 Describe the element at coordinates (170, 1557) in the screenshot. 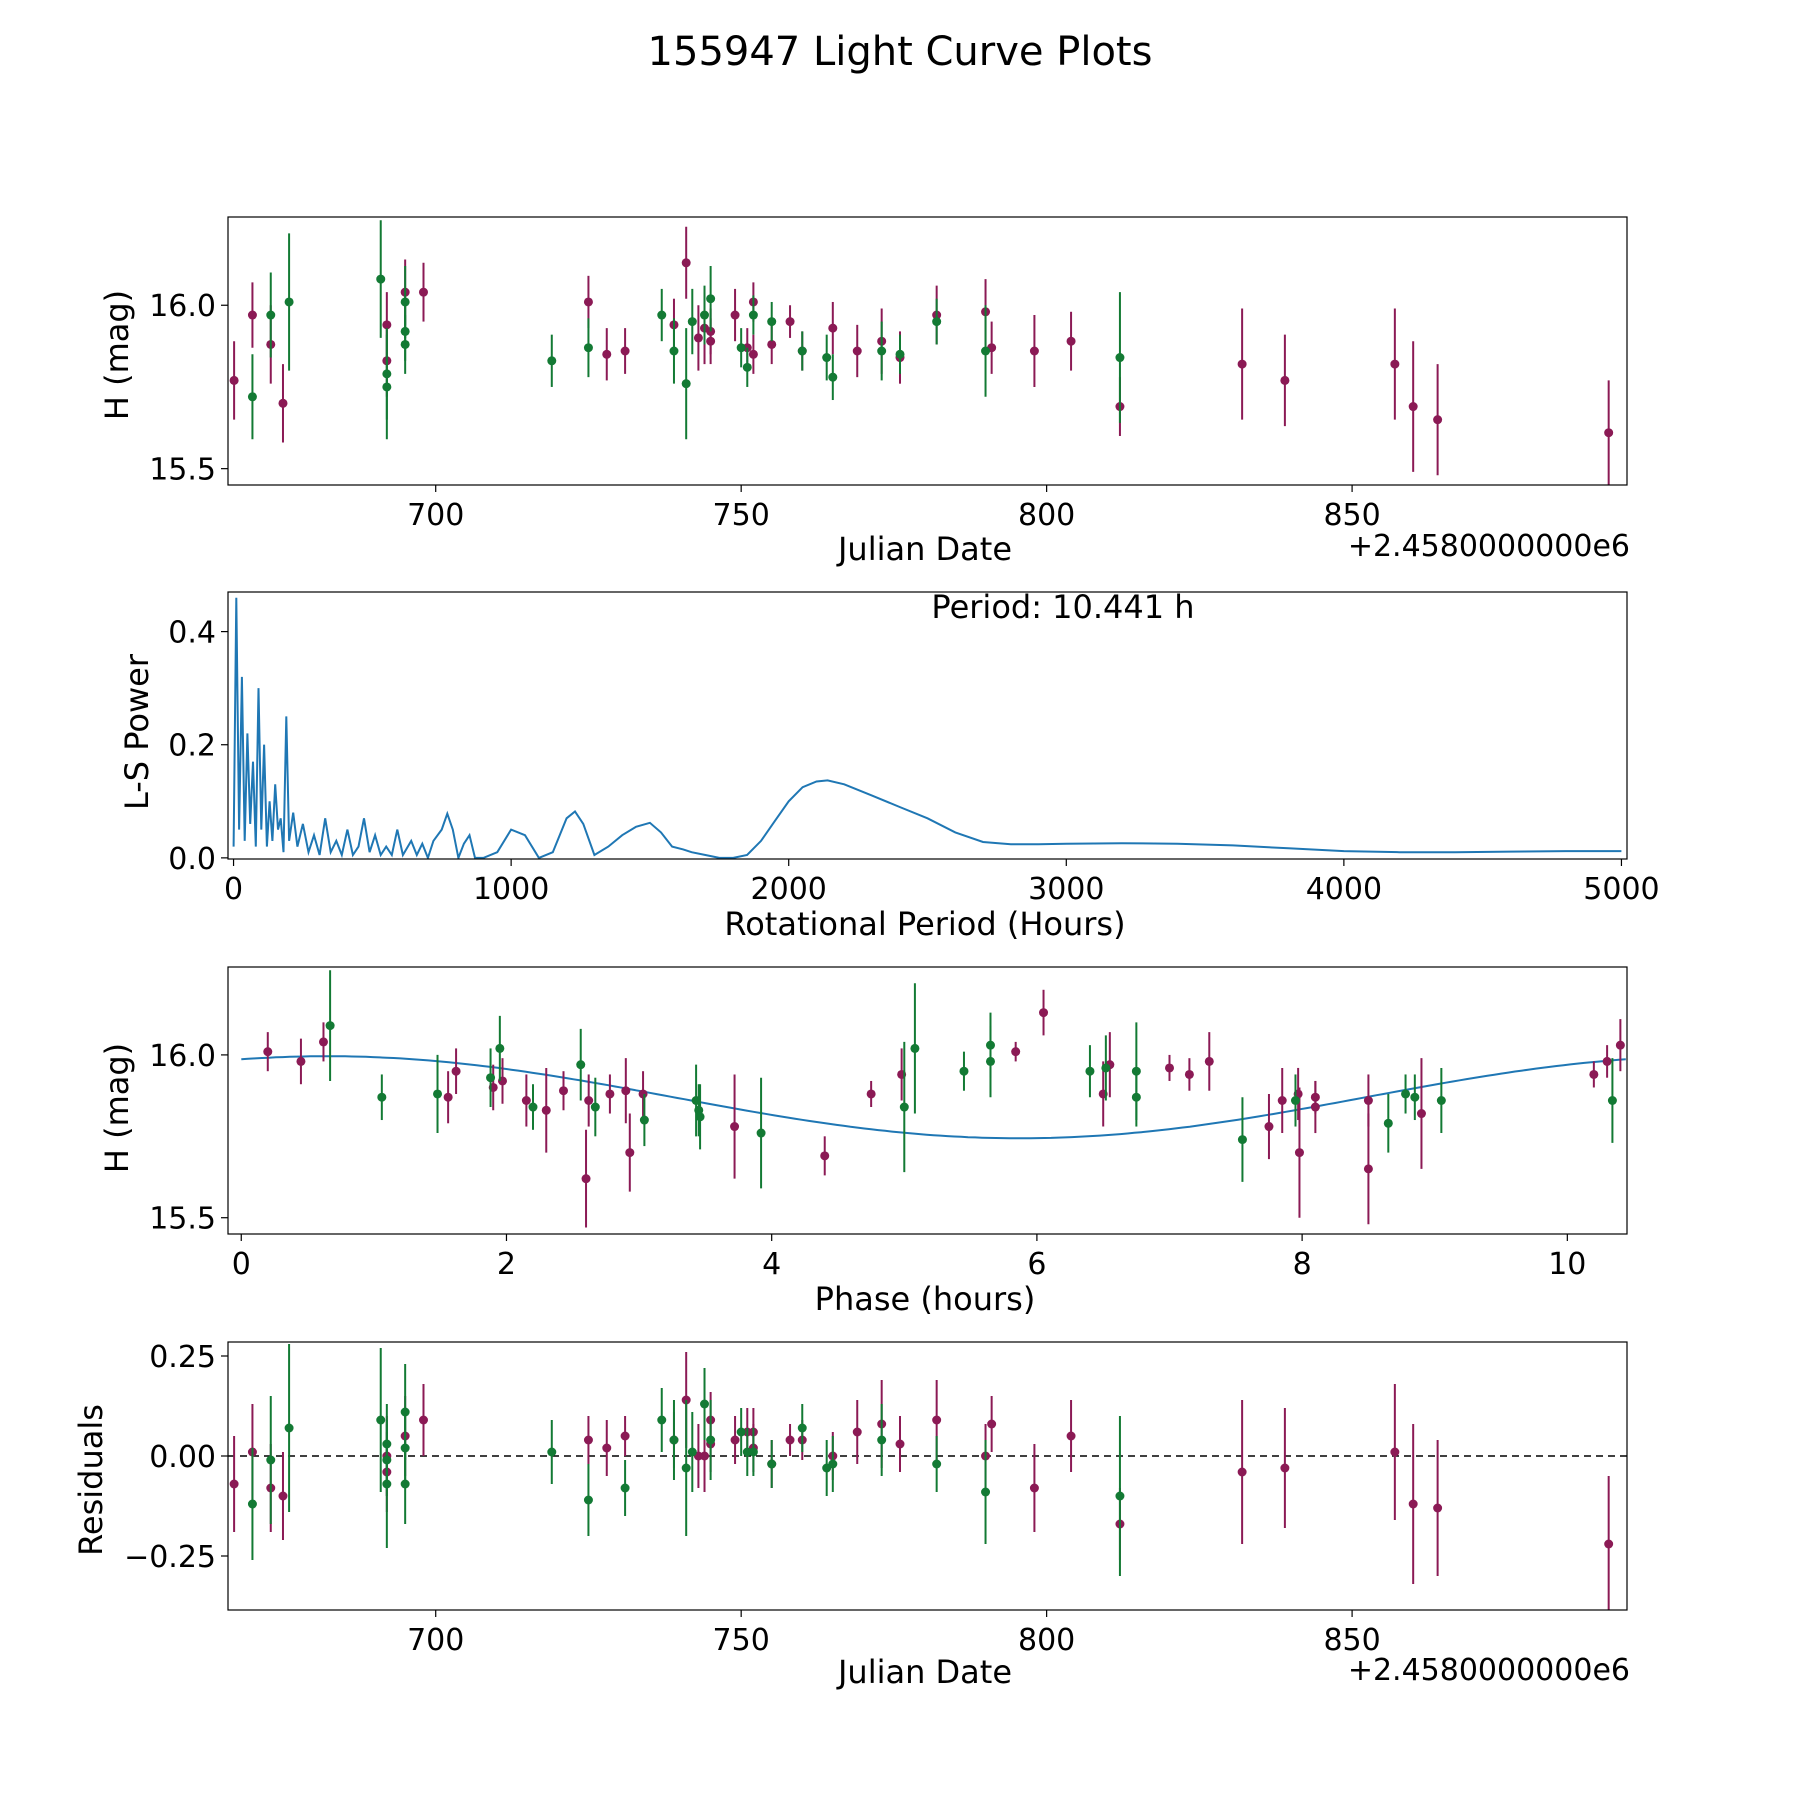

I see `y-tick-label: −0.25` at that location.